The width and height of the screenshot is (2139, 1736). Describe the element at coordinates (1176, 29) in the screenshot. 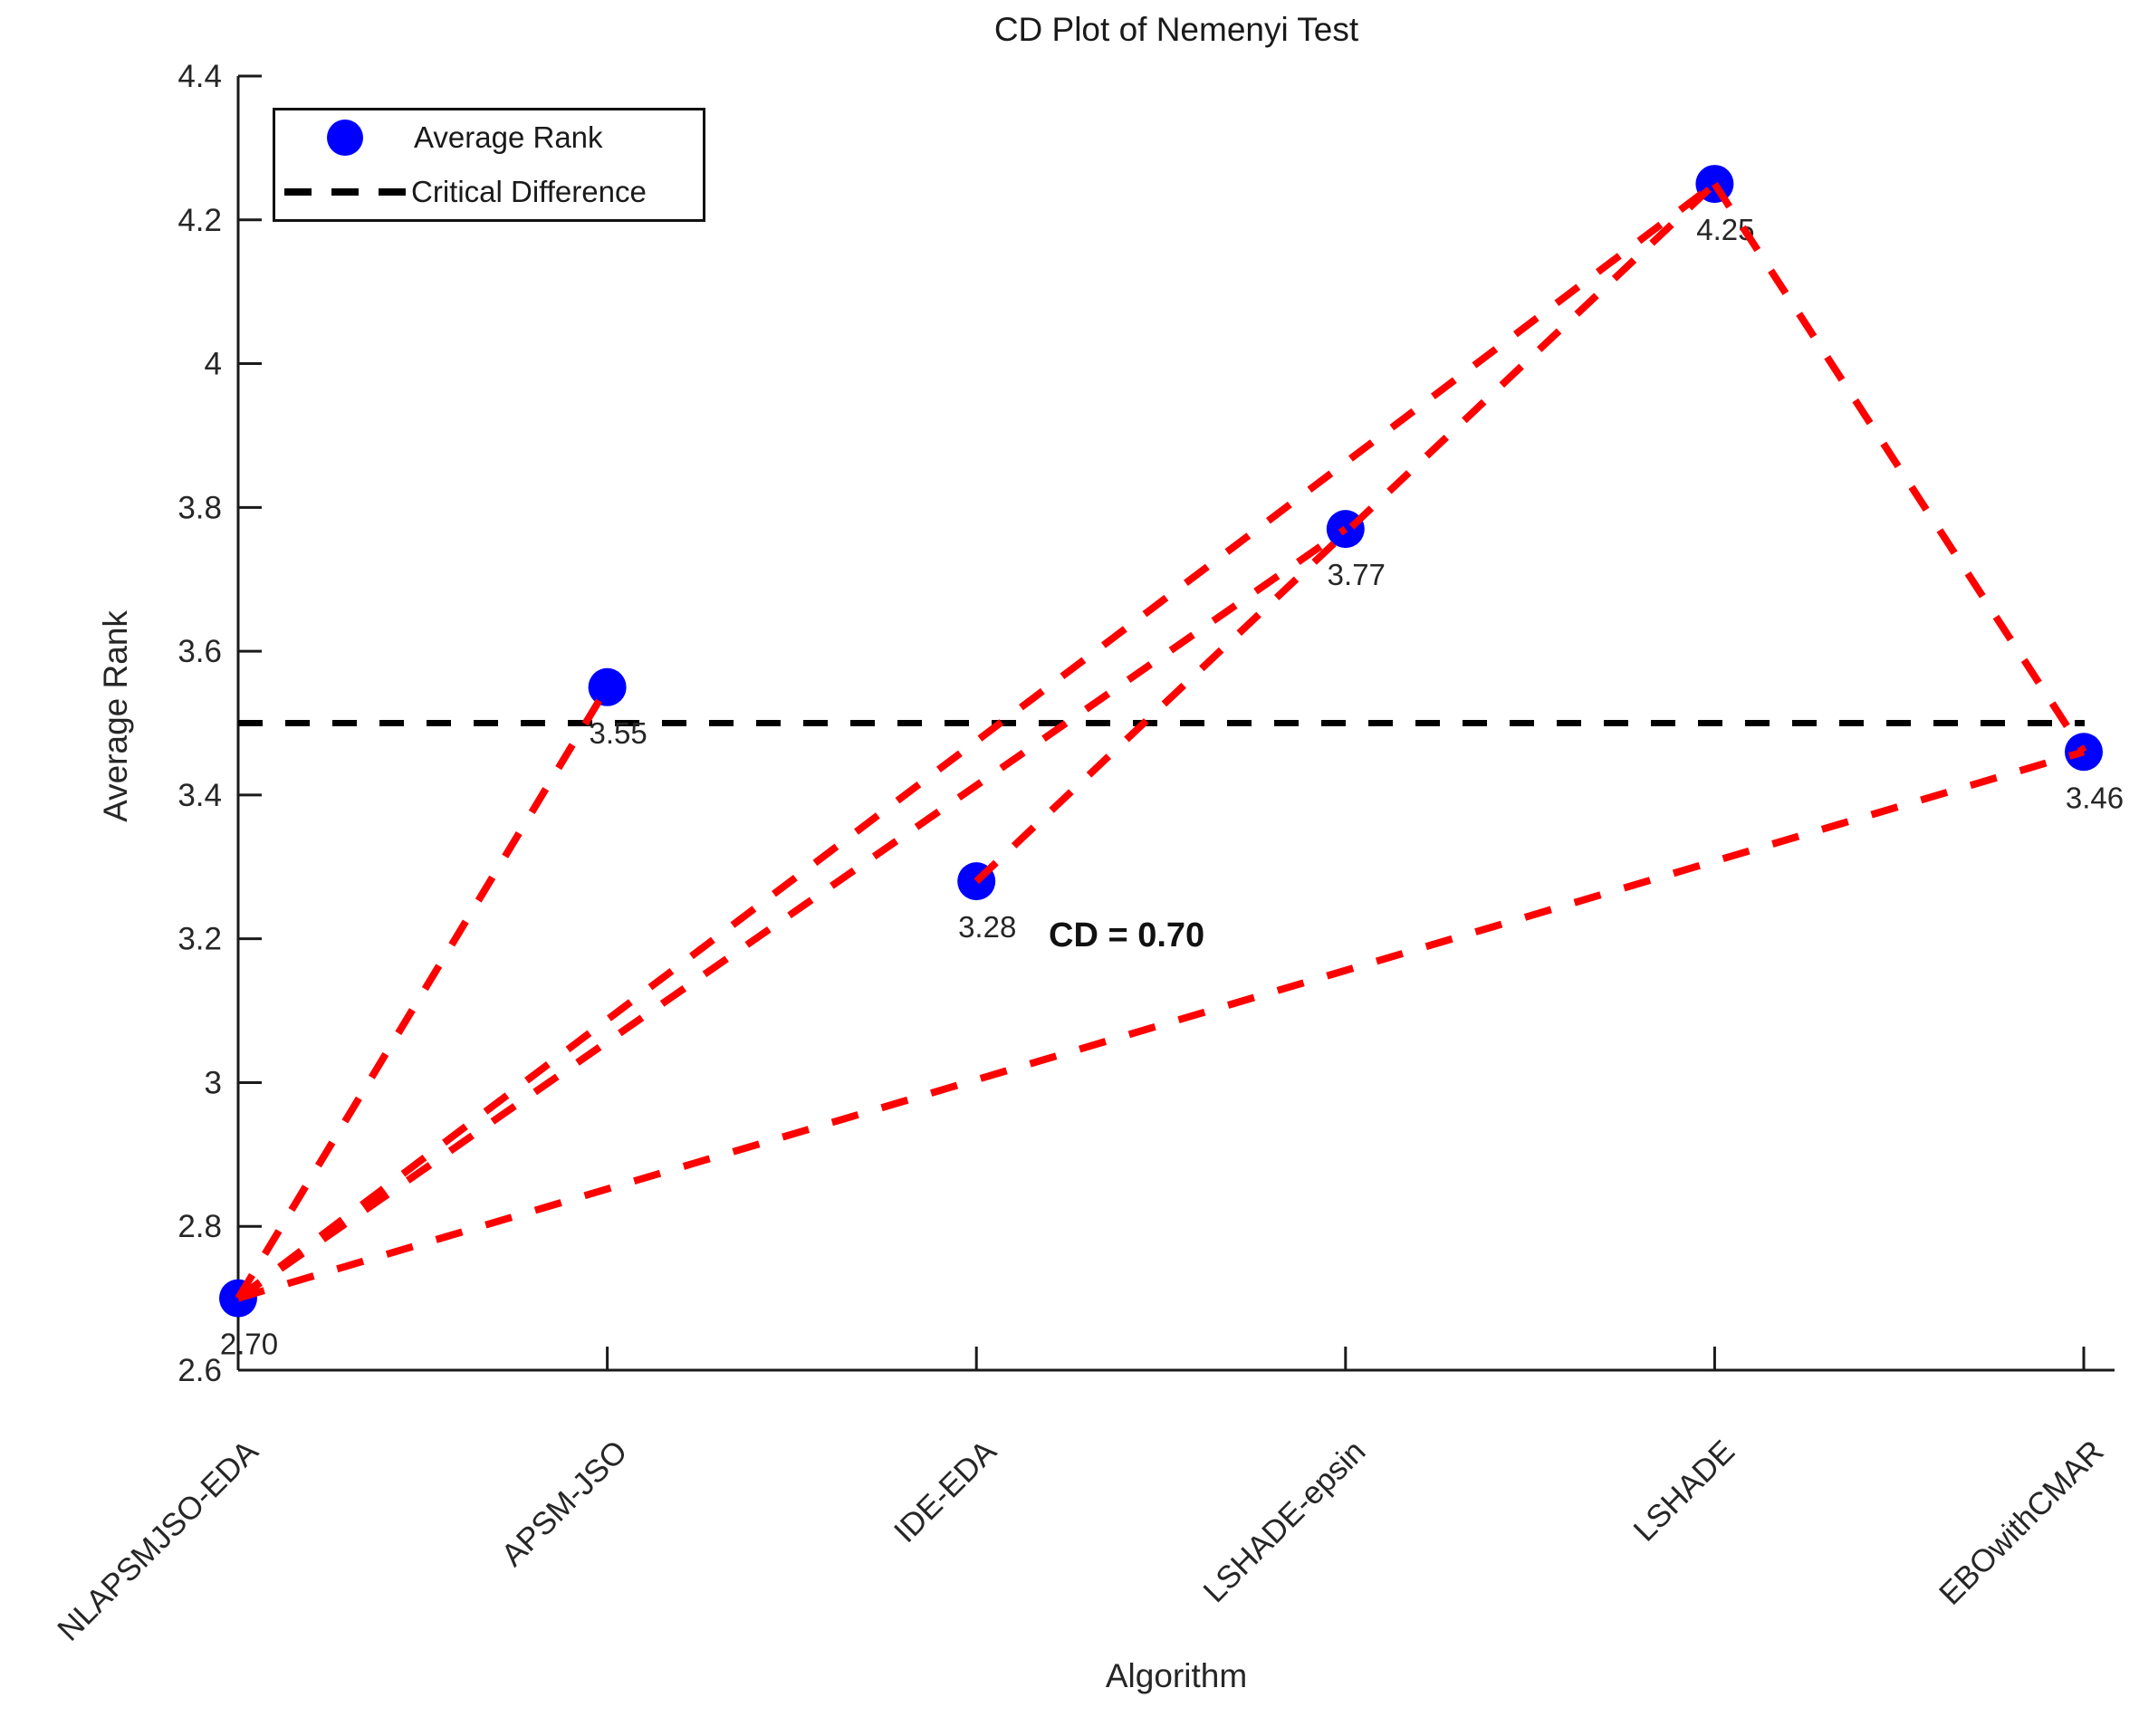

I see `chart-title: CD Plot of Nemenyi Test` at that location.